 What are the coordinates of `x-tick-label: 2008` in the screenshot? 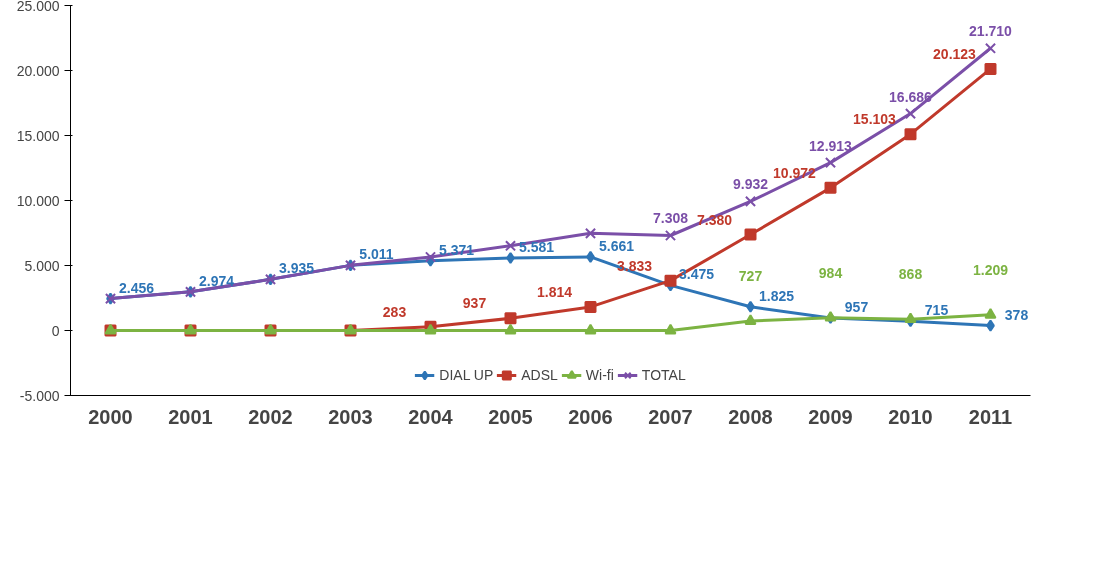 It's located at (750, 416).